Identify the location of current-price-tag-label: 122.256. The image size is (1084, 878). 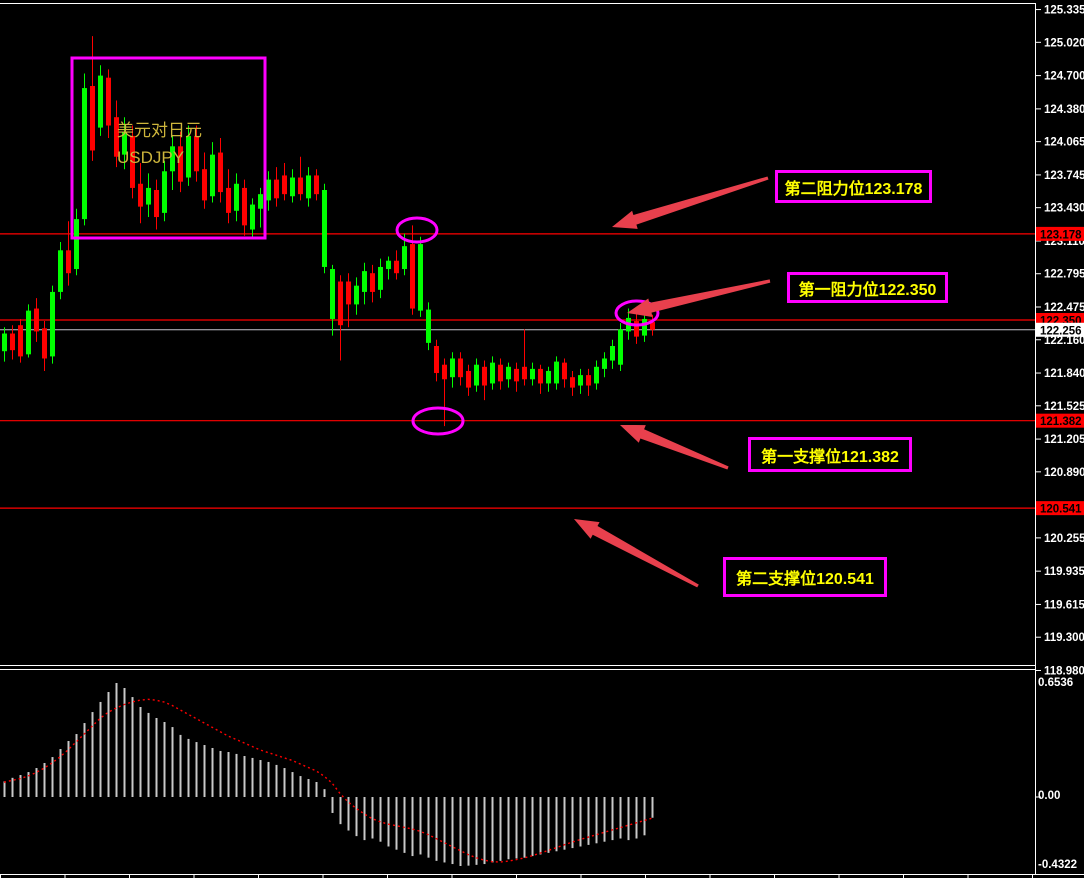
(1061, 331).